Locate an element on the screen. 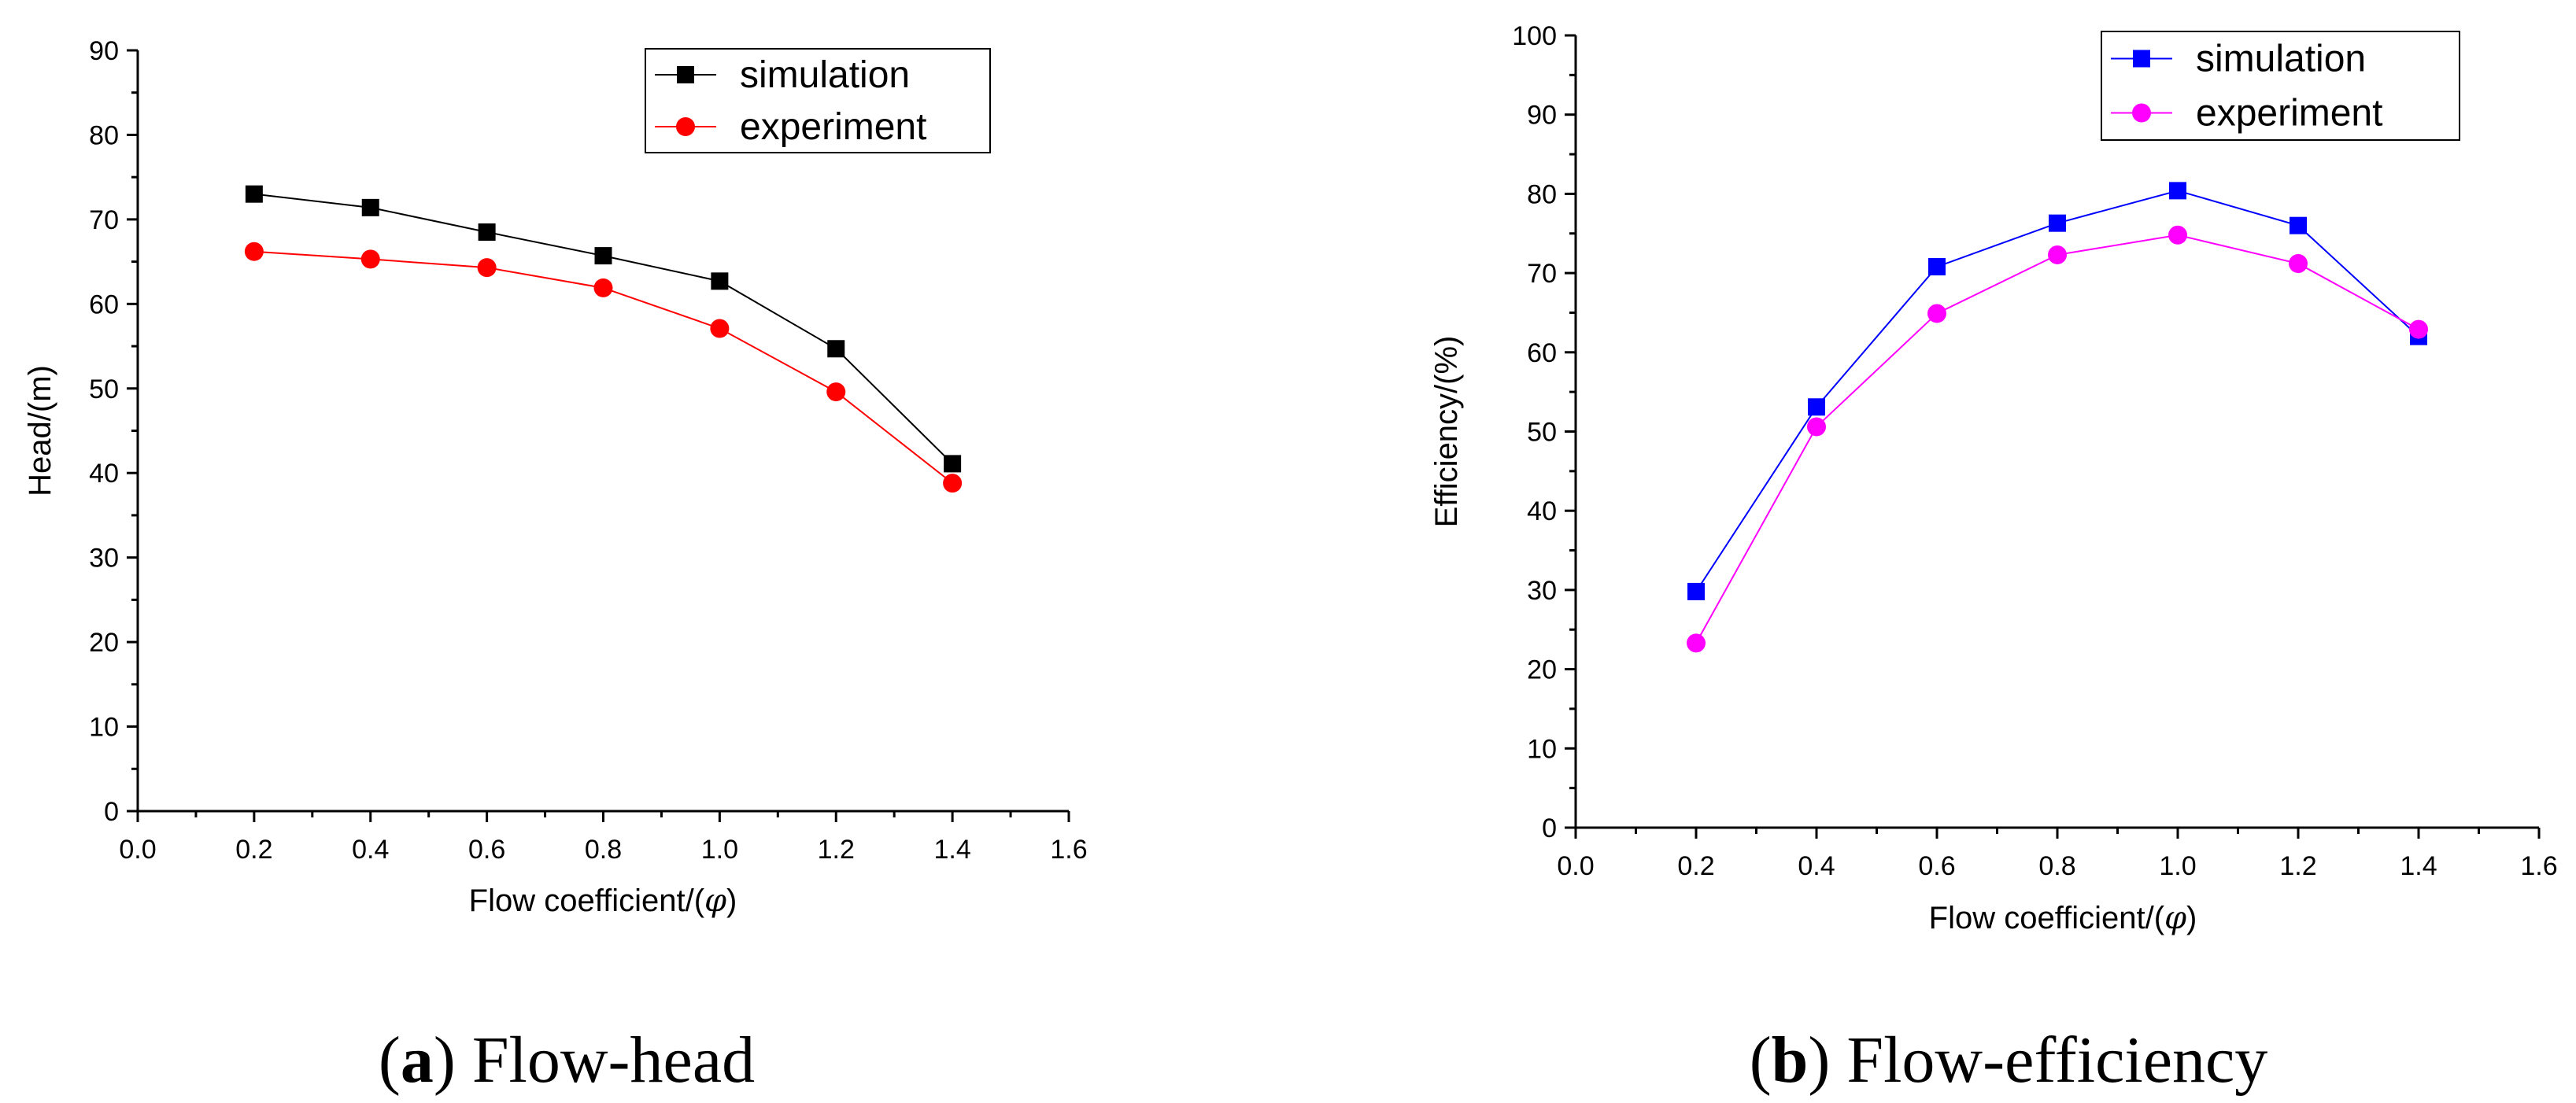 This screenshot has height=1103, width=2576. figure-caption: (b) Flow-efficiency is located at coordinates (2009, 1060).